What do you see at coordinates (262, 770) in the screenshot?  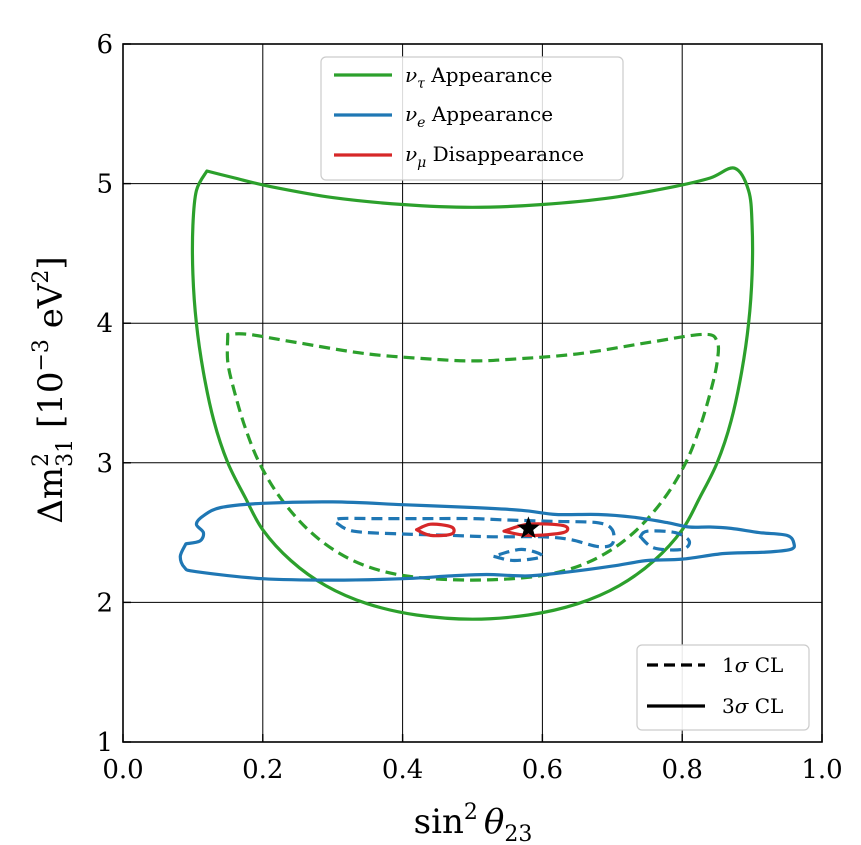 I see `x-tick-label: 0.2` at bounding box center [262, 770].